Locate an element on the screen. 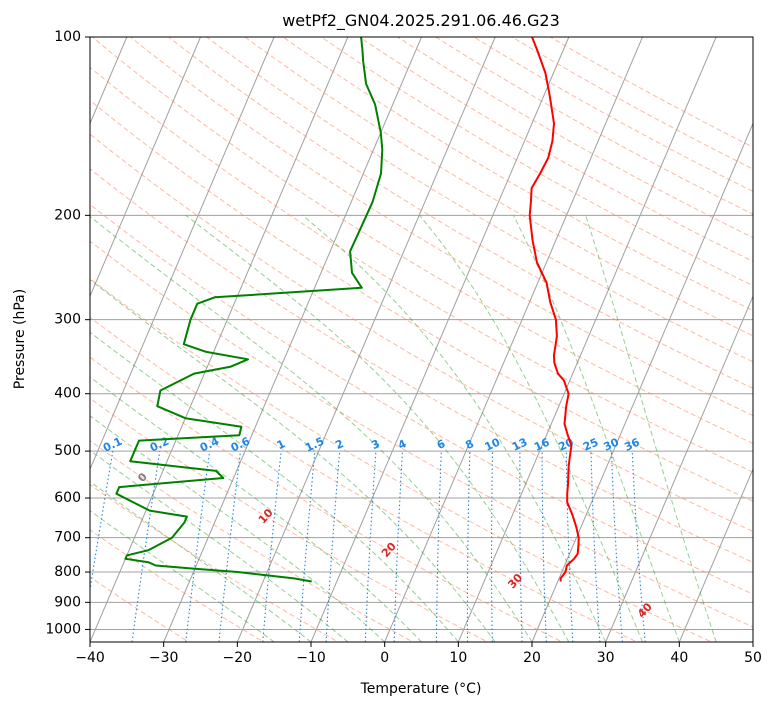 This screenshot has height=712, width=775. chart-title: wetPf2_GN04.2025.291.06.46.G23 is located at coordinates (421, 21).